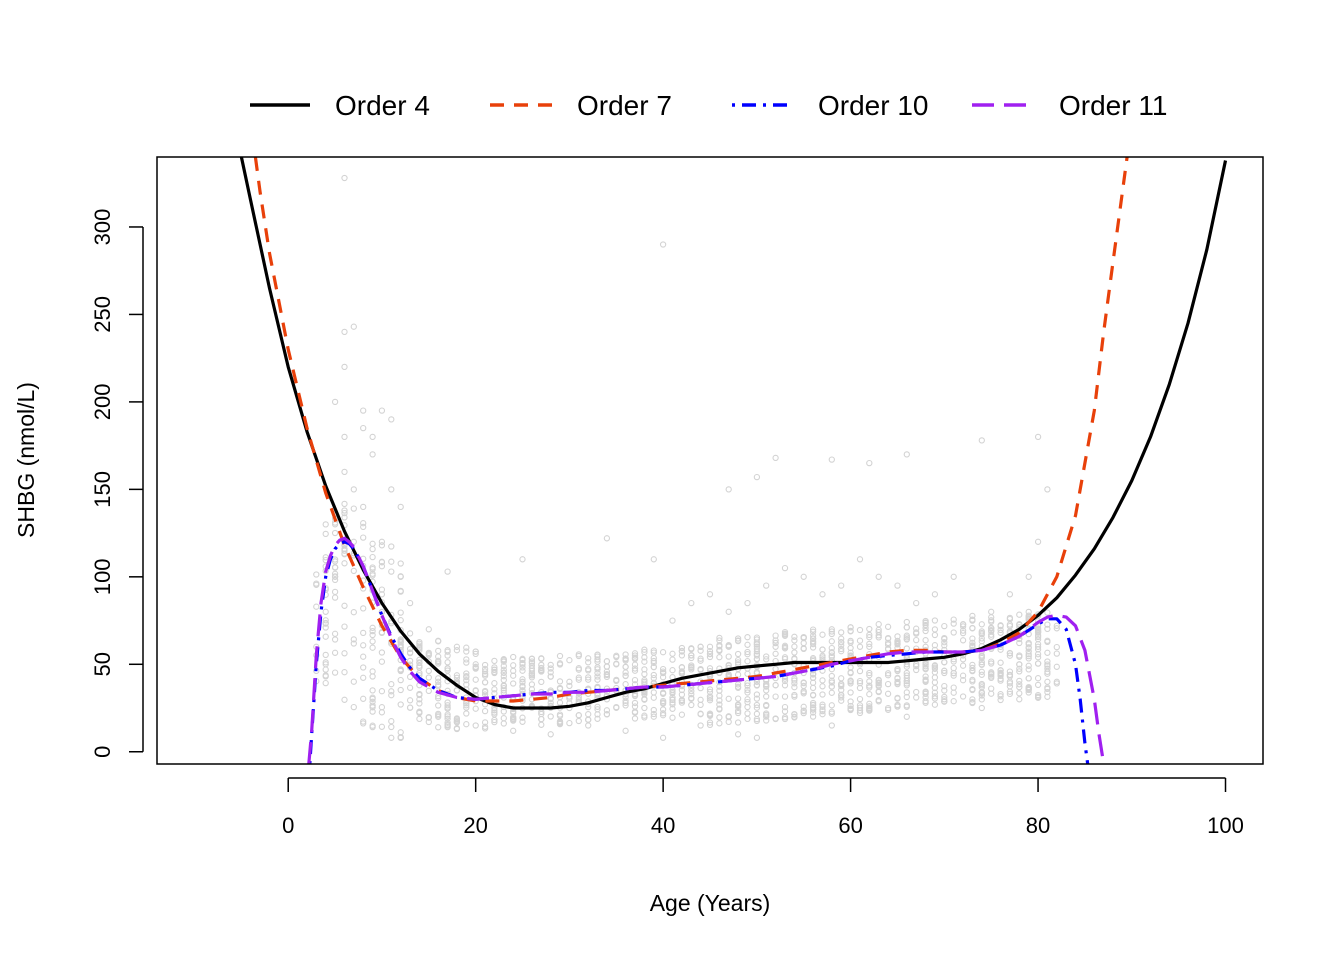  I want to click on y-tick-label: 150, so click(102, 489).